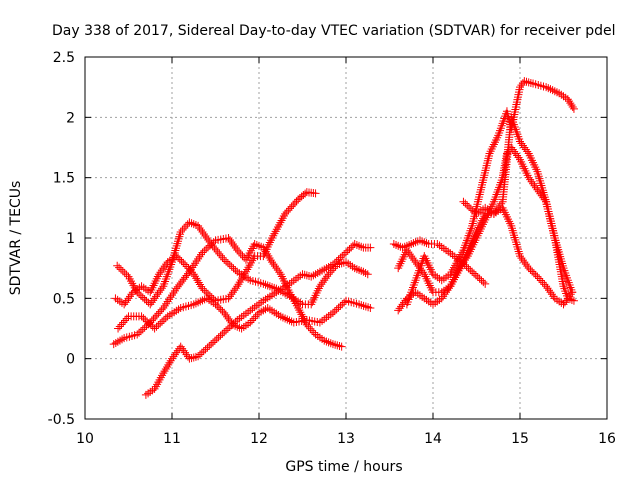  Describe the element at coordinates (64, 179) in the screenshot. I see `y-tick-label: 1.5` at that location.